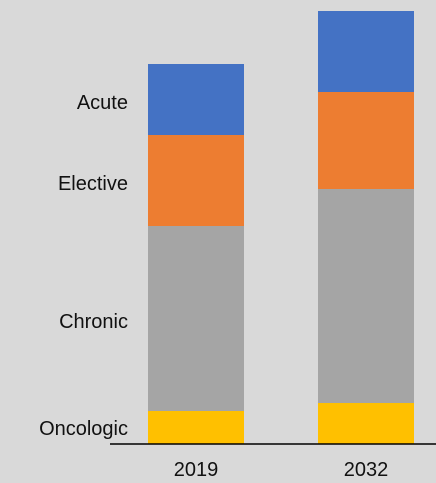 The image size is (436, 483). Describe the element at coordinates (366, 470) in the screenshot. I see `x-tick-label-2032: 2032` at that location.